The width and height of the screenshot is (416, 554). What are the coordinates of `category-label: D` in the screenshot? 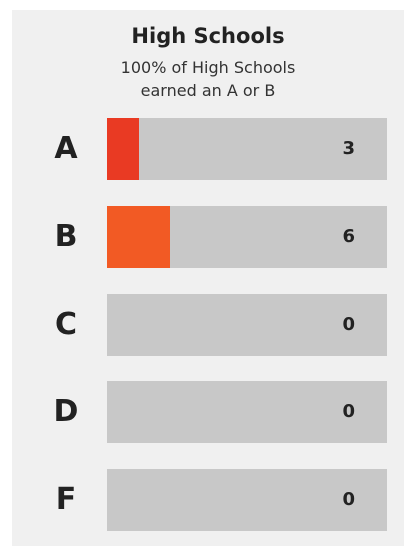 It's located at (66, 412).